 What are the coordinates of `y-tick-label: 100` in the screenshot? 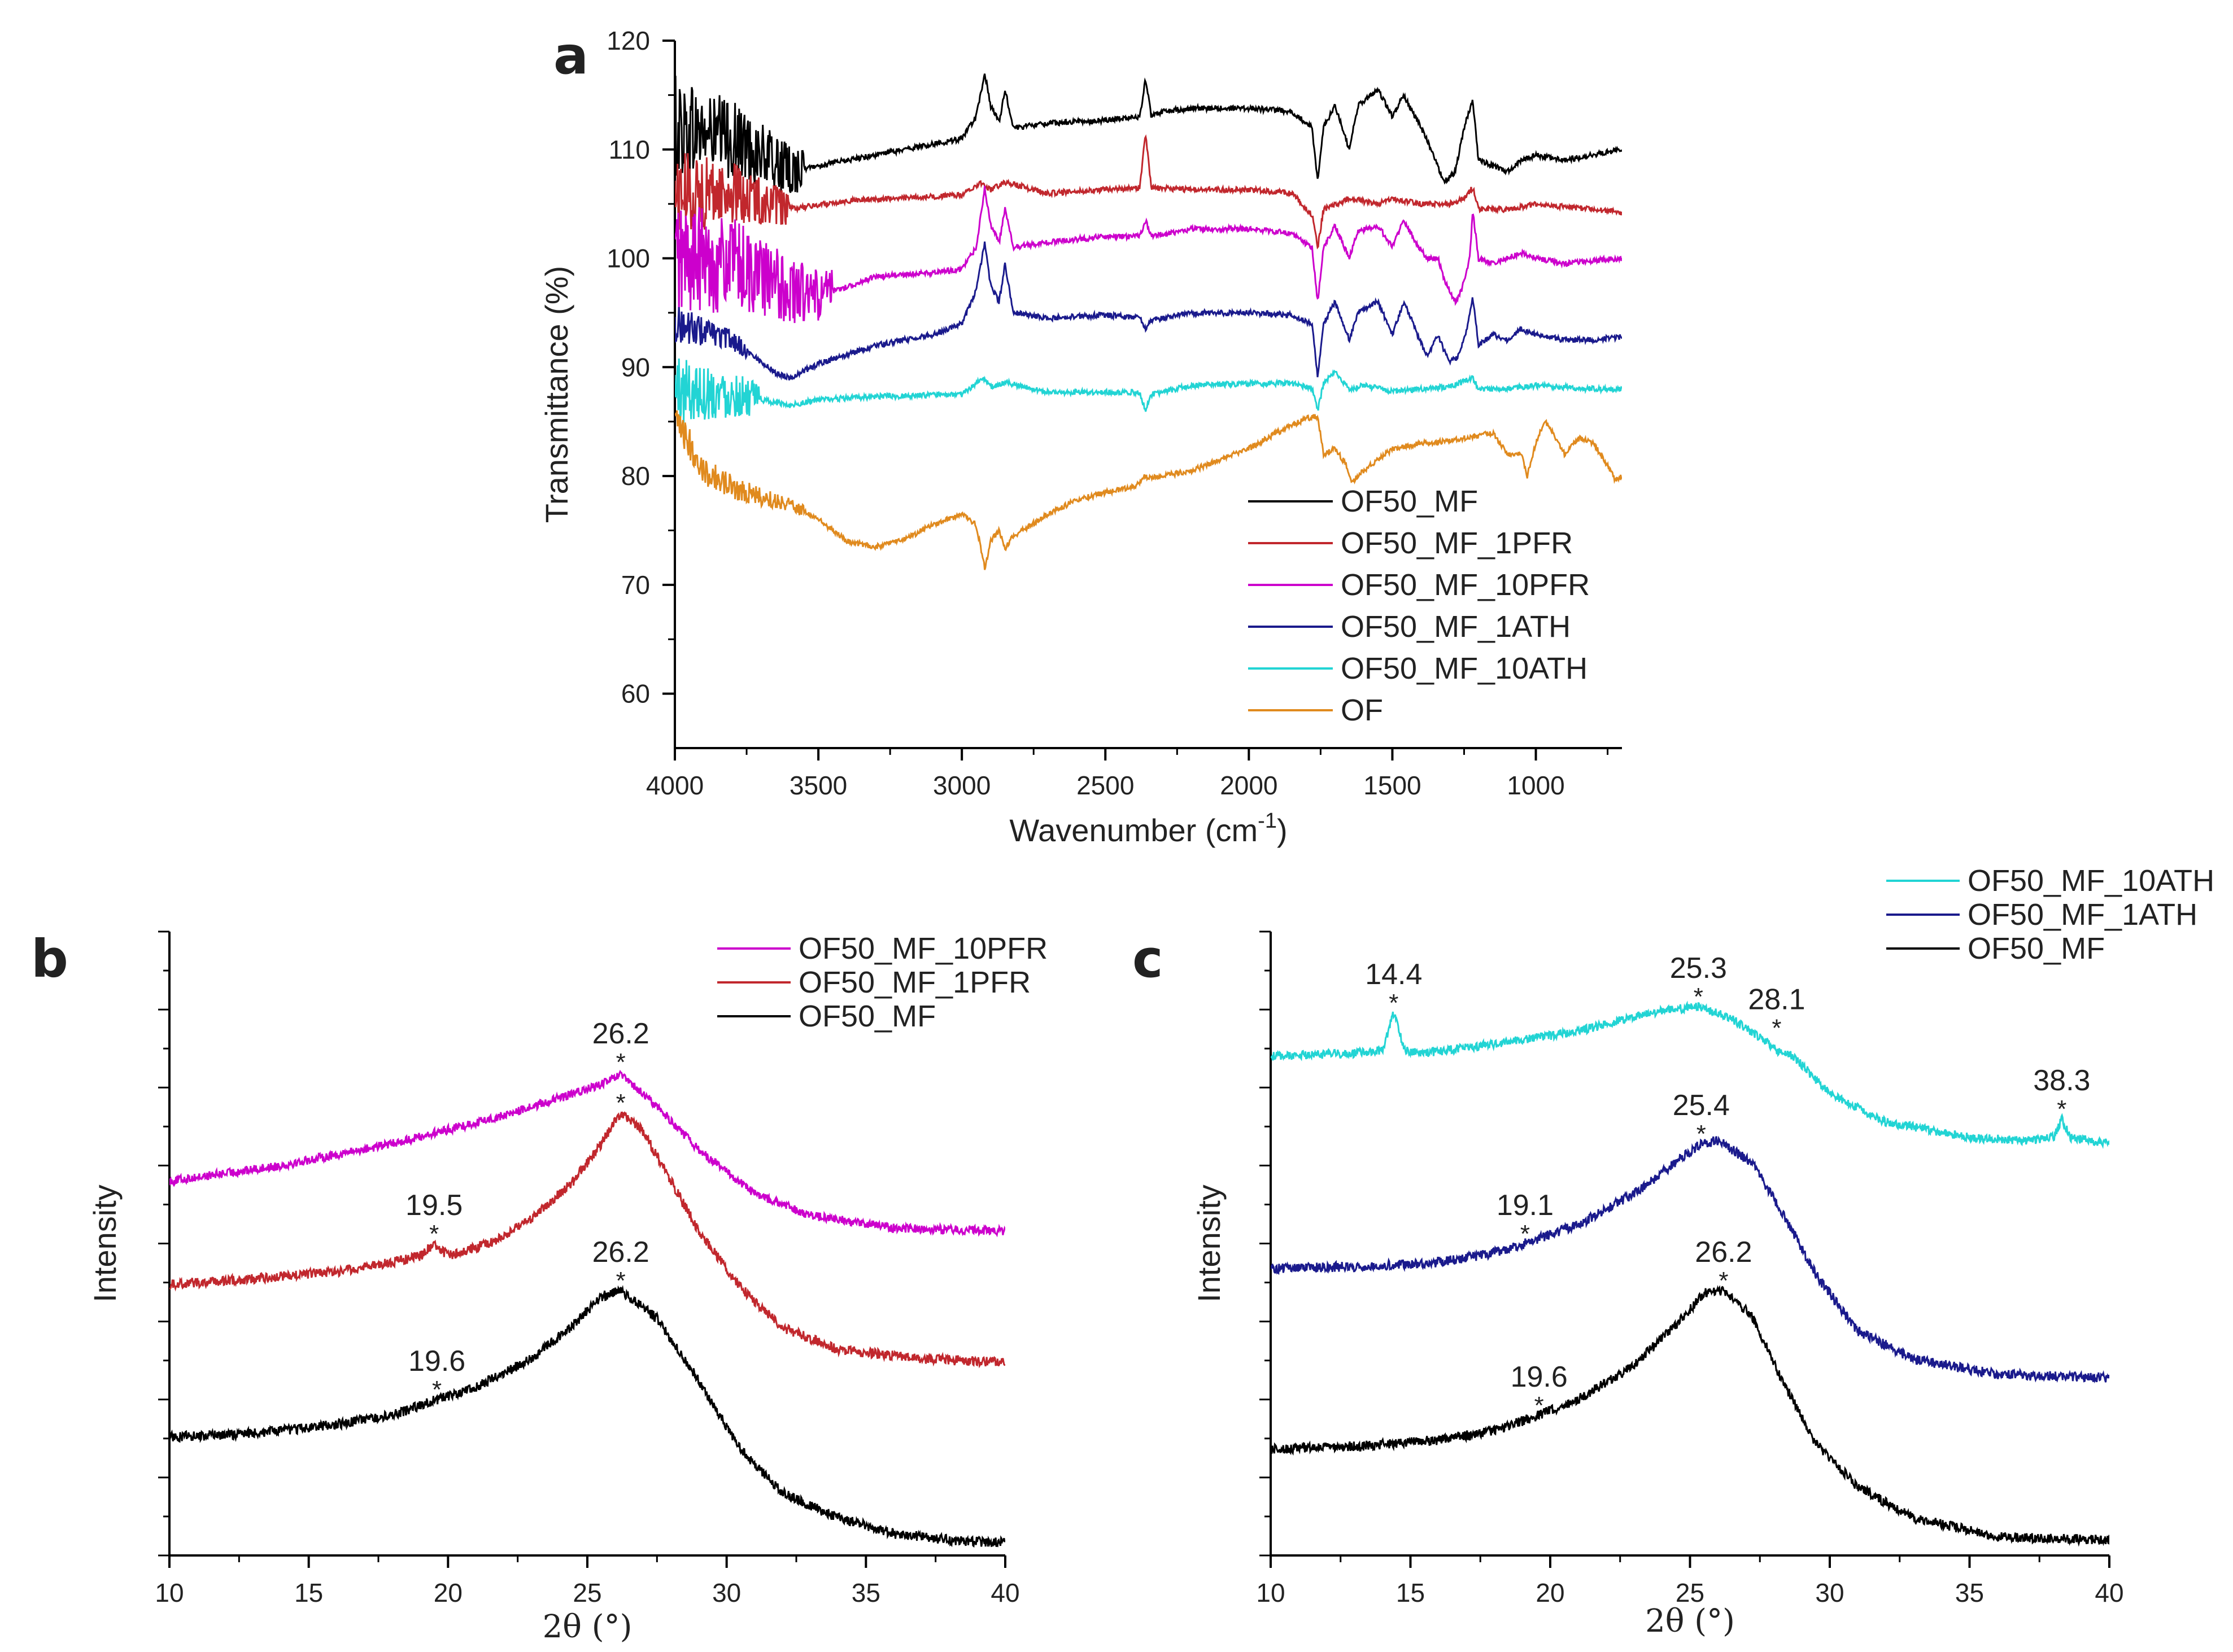 It's located at (628, 258).